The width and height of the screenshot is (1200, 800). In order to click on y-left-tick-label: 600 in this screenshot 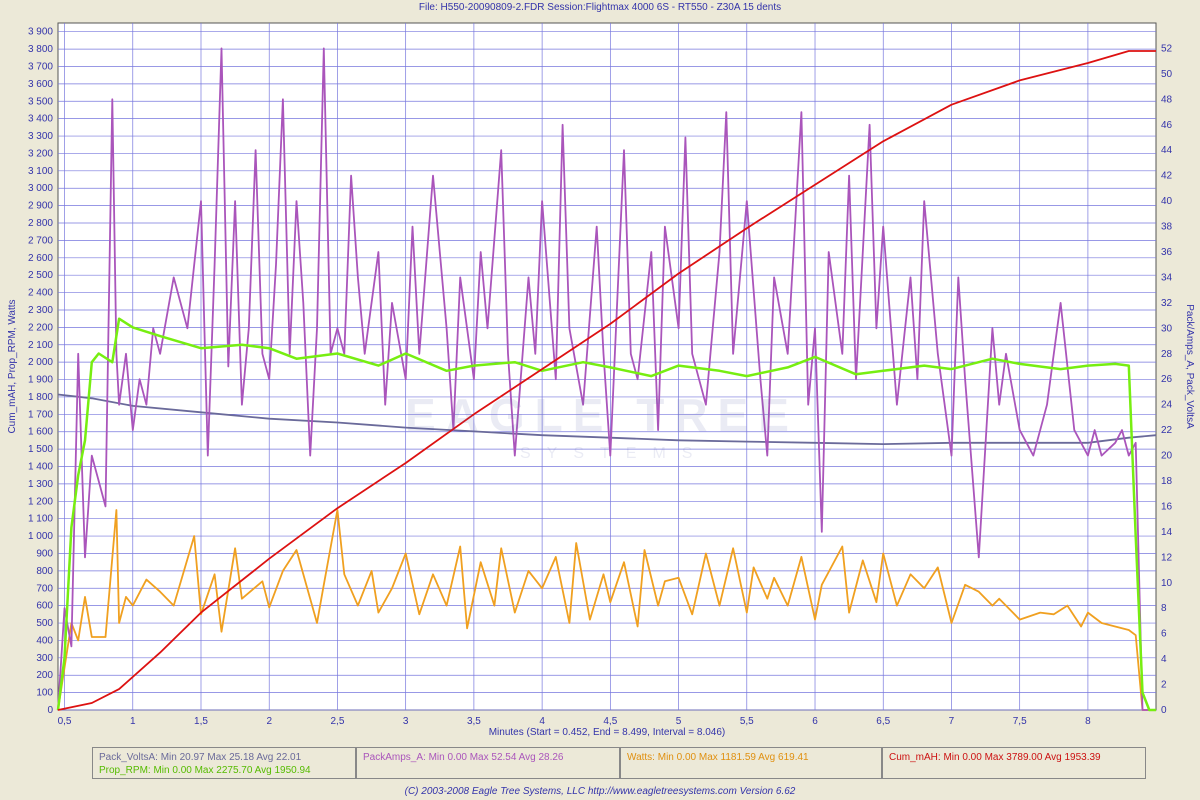, I will do `click(44, 606)`.